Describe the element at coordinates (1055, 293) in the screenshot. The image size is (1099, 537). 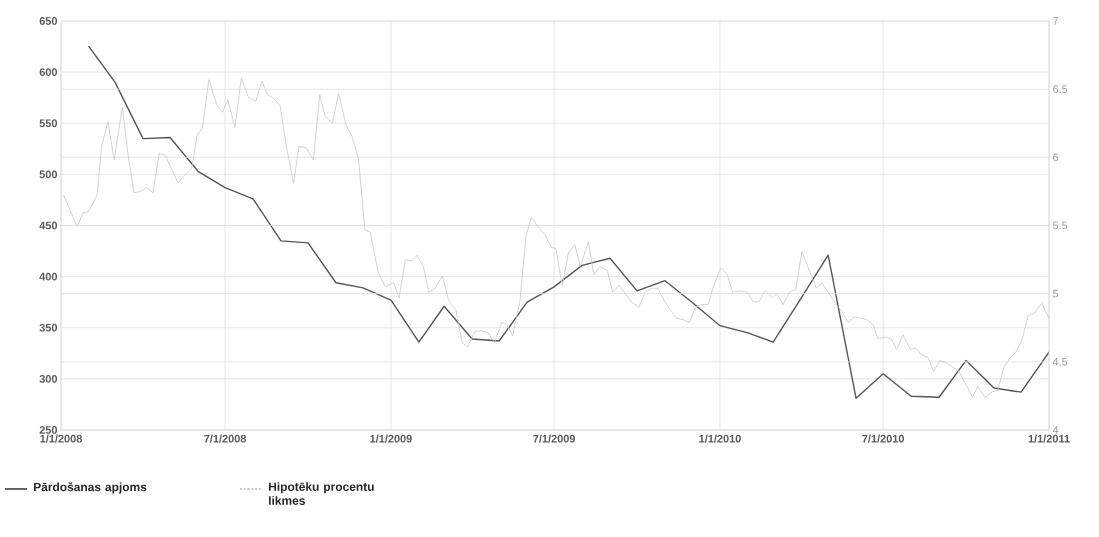
I see `y2-tick-label: 5` at that location.